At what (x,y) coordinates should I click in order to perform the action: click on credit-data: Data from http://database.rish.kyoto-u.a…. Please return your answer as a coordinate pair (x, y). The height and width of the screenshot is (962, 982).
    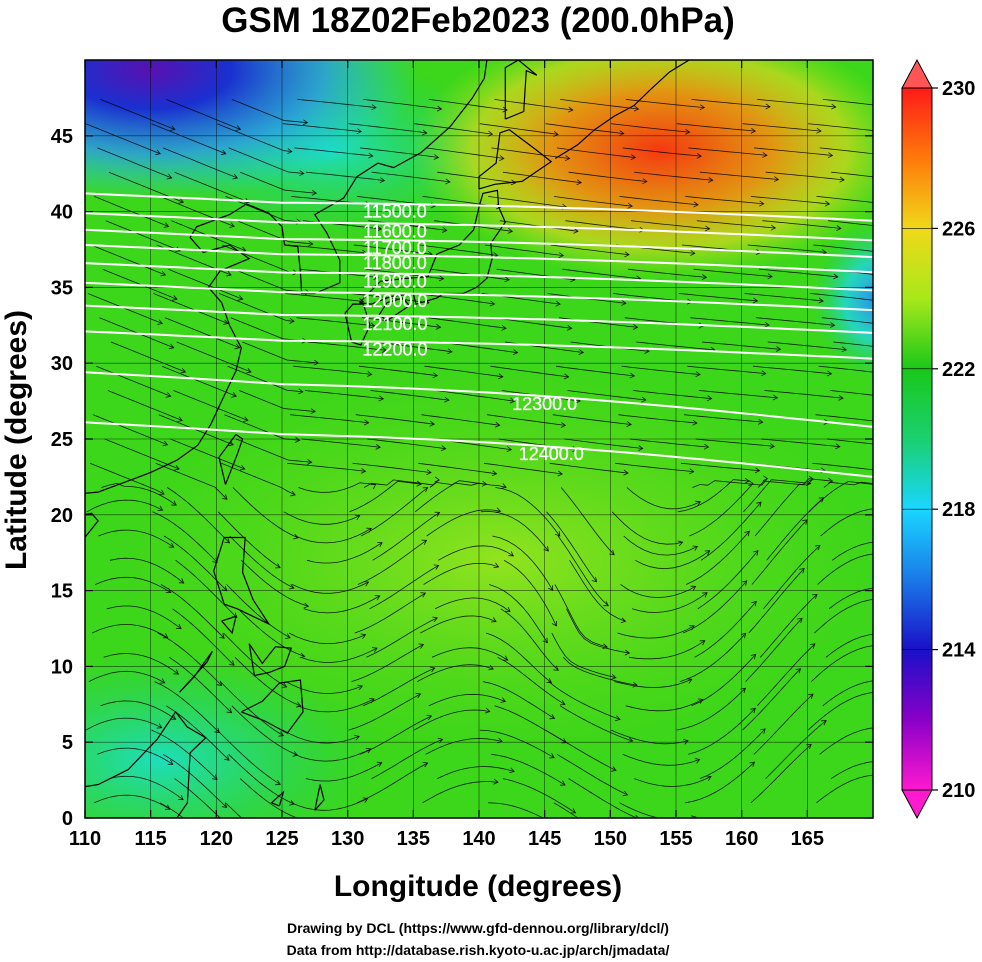
    Looking at the image, I should click on (478, 950).